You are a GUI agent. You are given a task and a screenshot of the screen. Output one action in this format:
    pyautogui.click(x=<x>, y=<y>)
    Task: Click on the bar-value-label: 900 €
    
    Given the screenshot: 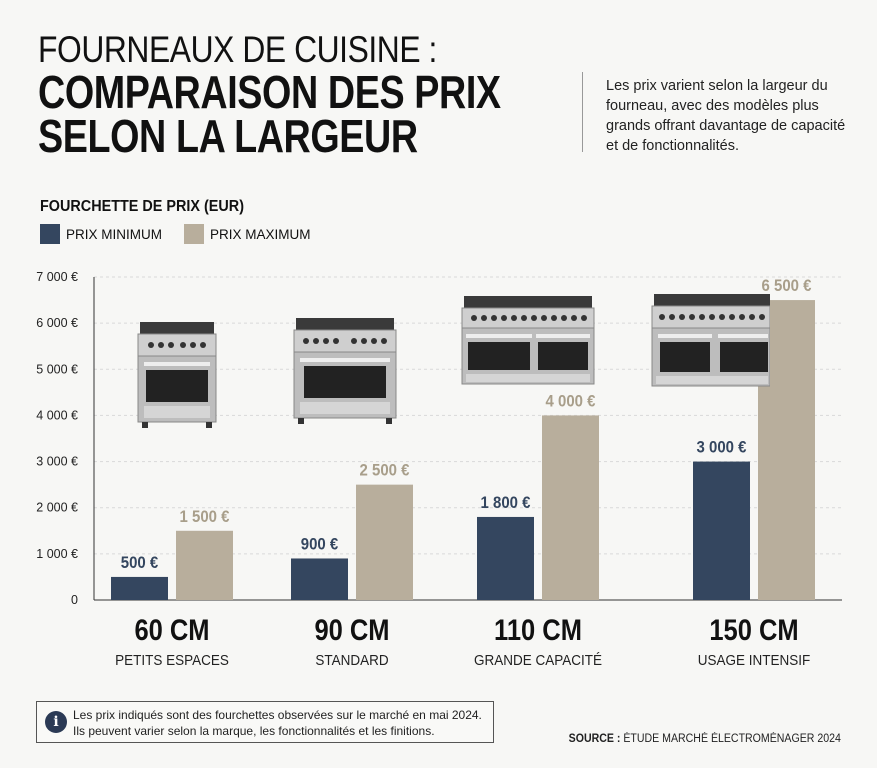 What is the action you would take?
    pyautogui.click(x=320, y=545)
    